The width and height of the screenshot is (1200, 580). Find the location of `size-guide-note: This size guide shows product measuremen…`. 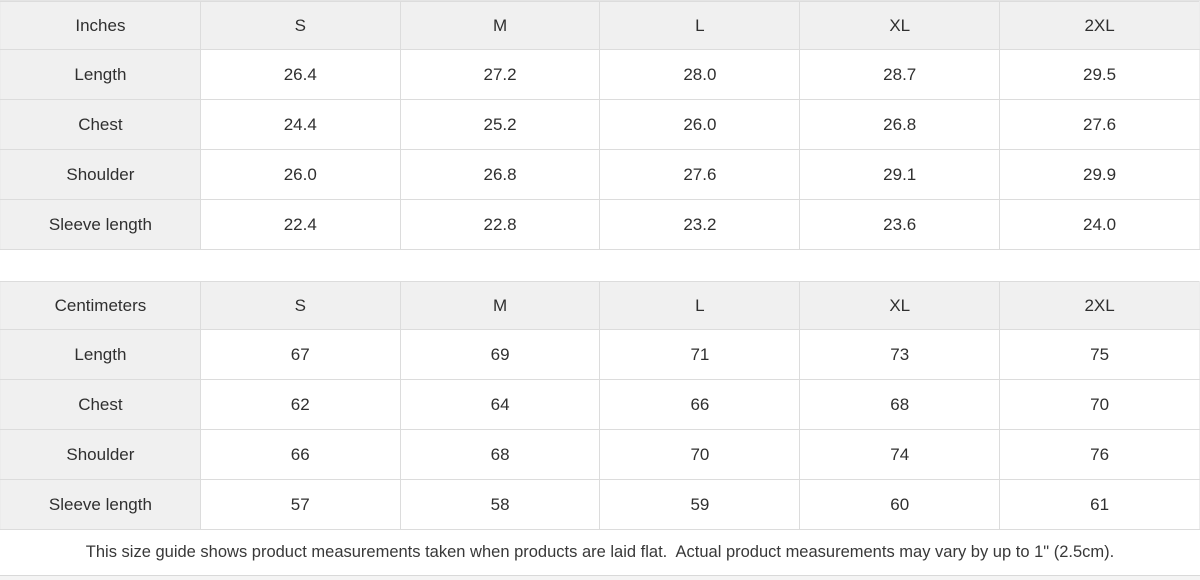

size-guide-note: This size guide shows product measuremen… is located at coordinates (600, 553).